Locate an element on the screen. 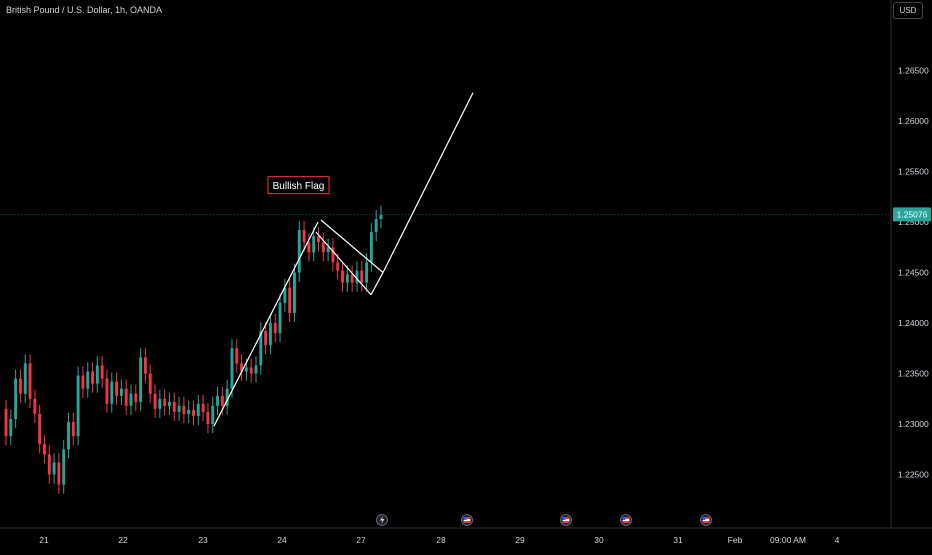 The width and height of the screenshot is (932, 555). y-tick-label: 1.26000 is located at coordinates (913, 121).